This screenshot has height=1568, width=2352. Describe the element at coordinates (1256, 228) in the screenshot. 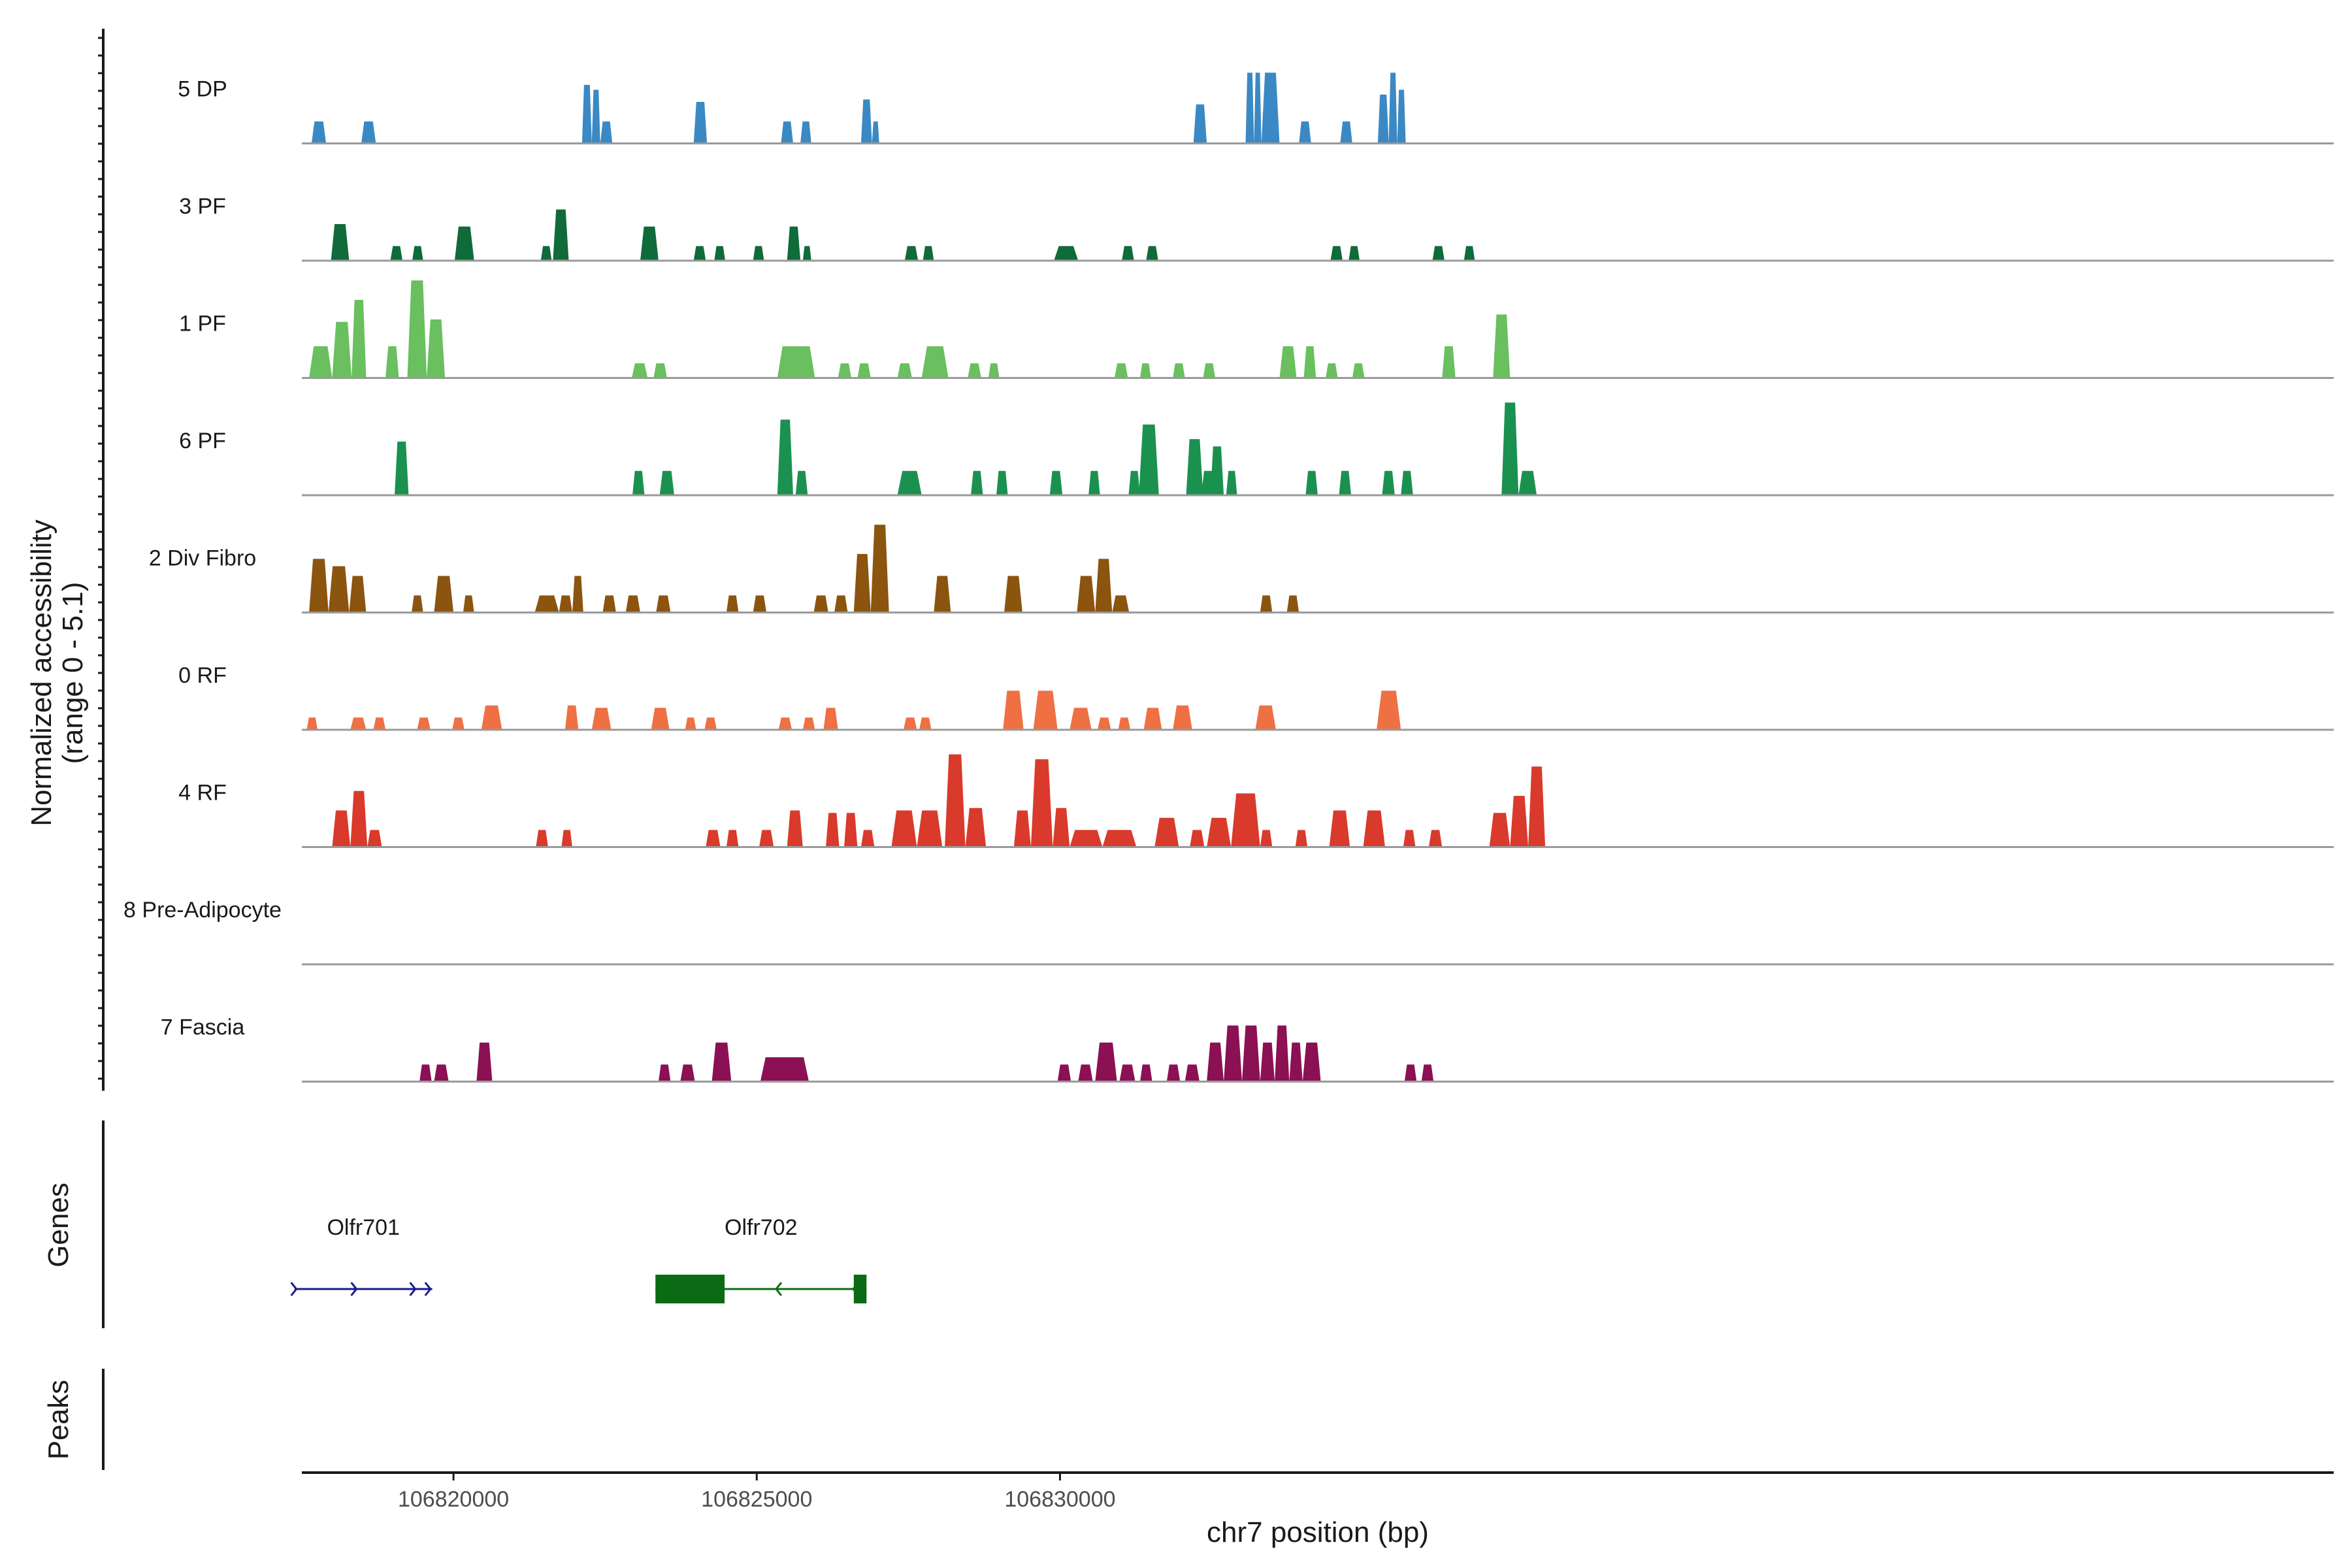

I see `track-3-pf: 3 PF` at that location.